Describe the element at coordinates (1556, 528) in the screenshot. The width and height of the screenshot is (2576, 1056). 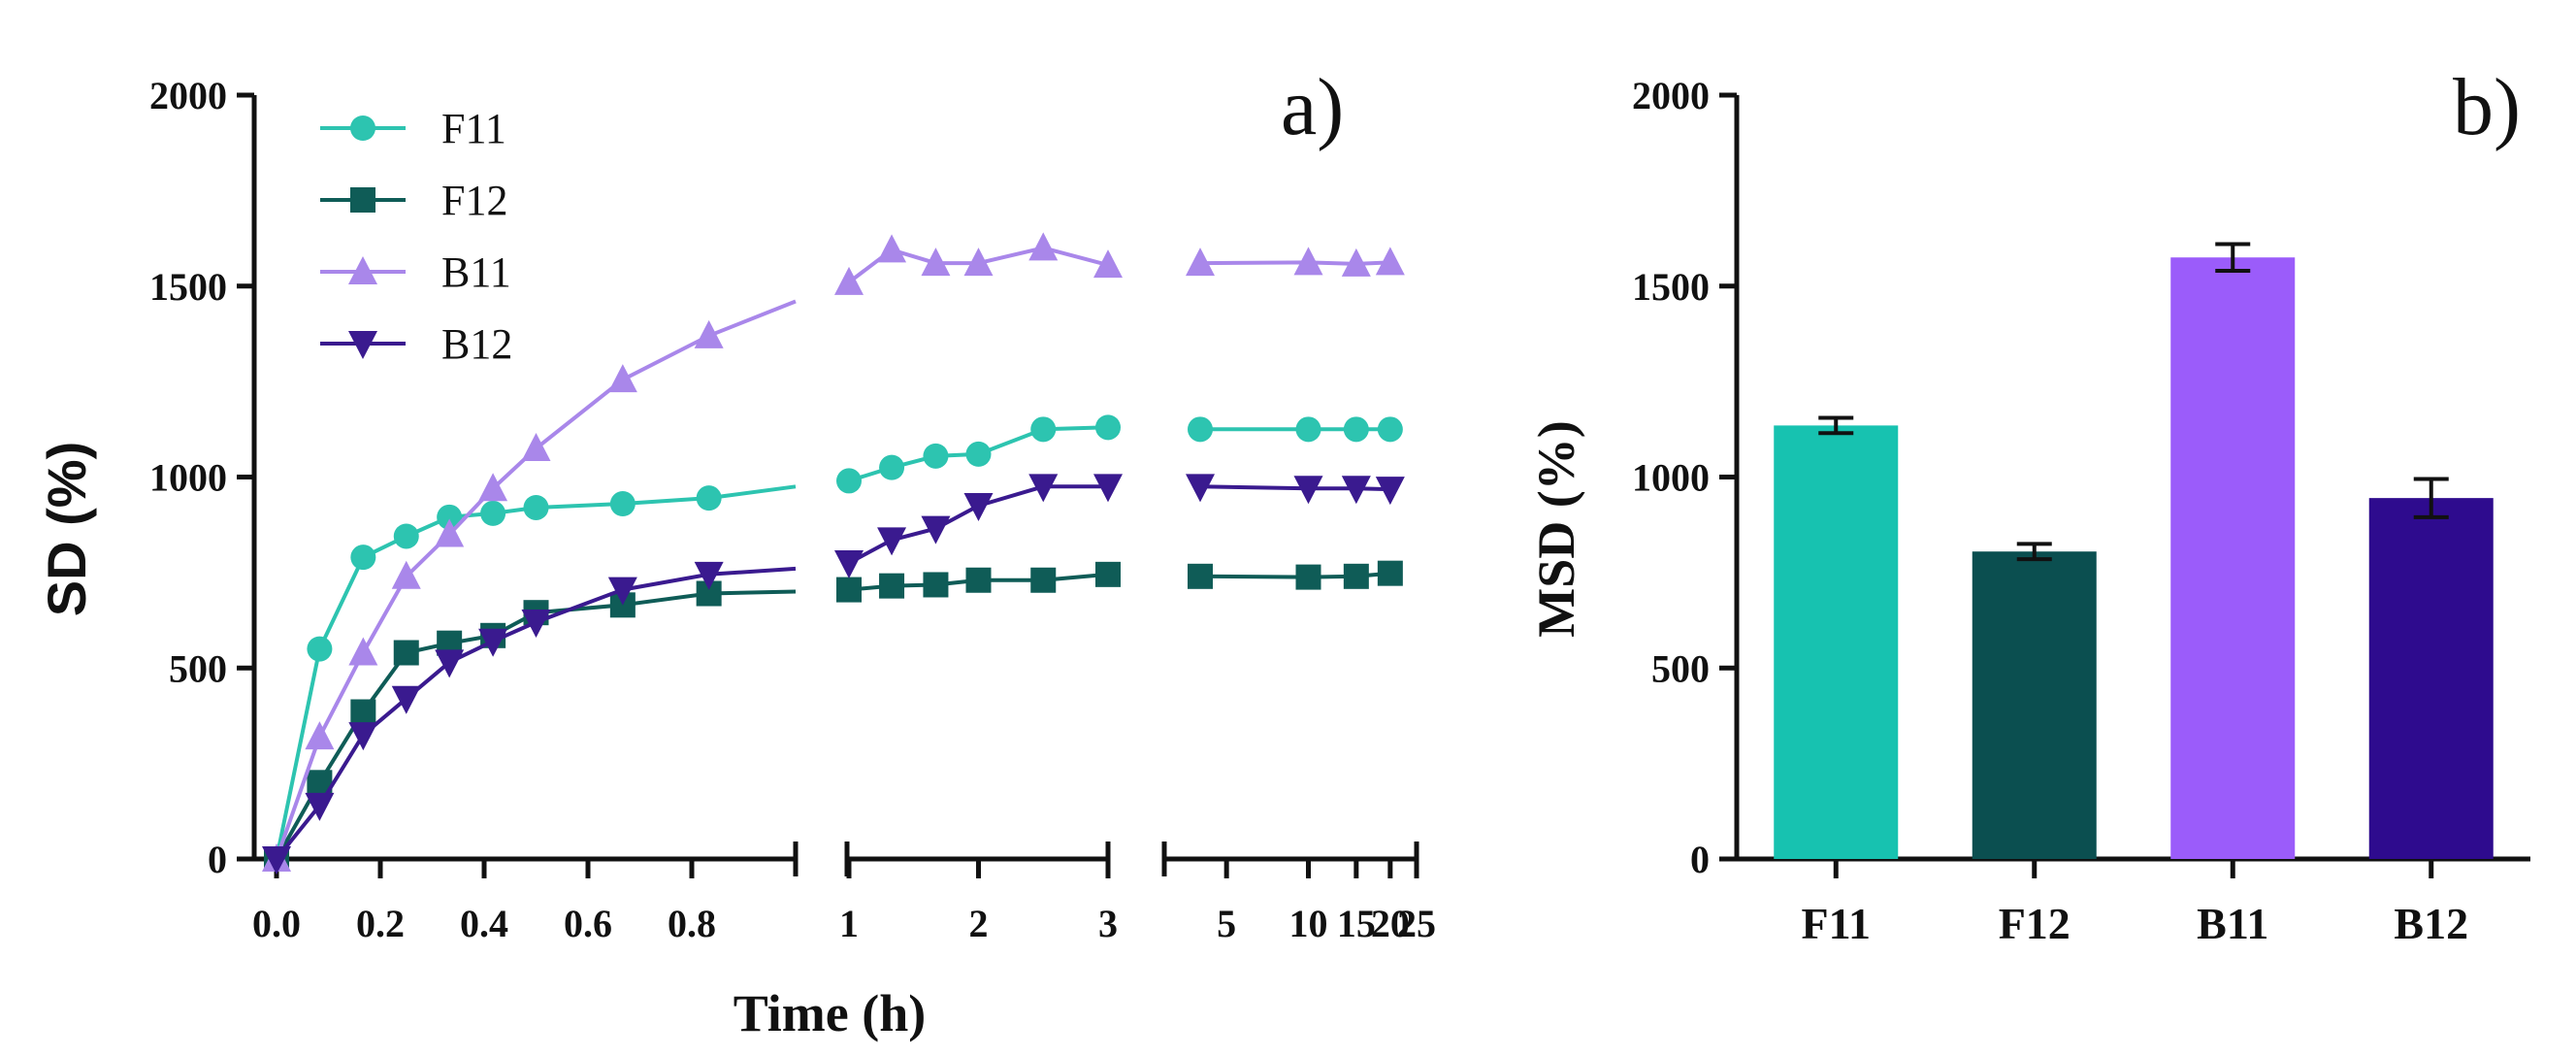
I see `panel-b-y-axis-title: MSD (%)` at that location.